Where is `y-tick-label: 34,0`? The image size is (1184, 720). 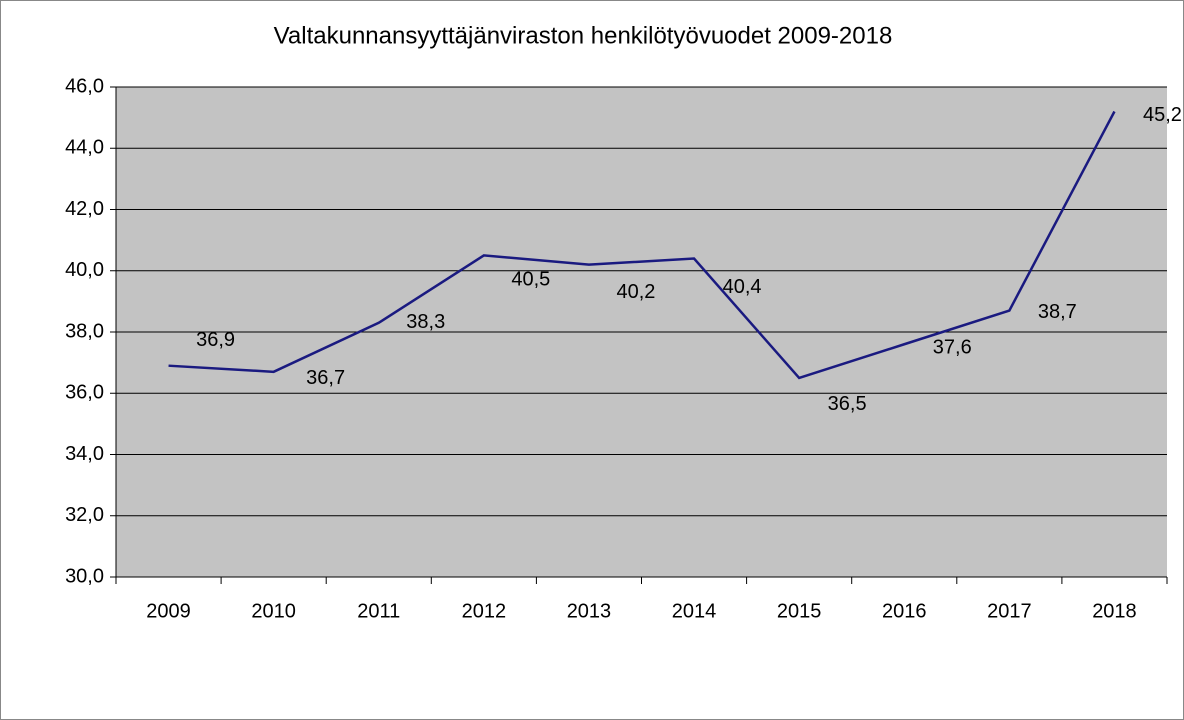 y-tick-label: 34,0 is located at coordinates (84, 454).